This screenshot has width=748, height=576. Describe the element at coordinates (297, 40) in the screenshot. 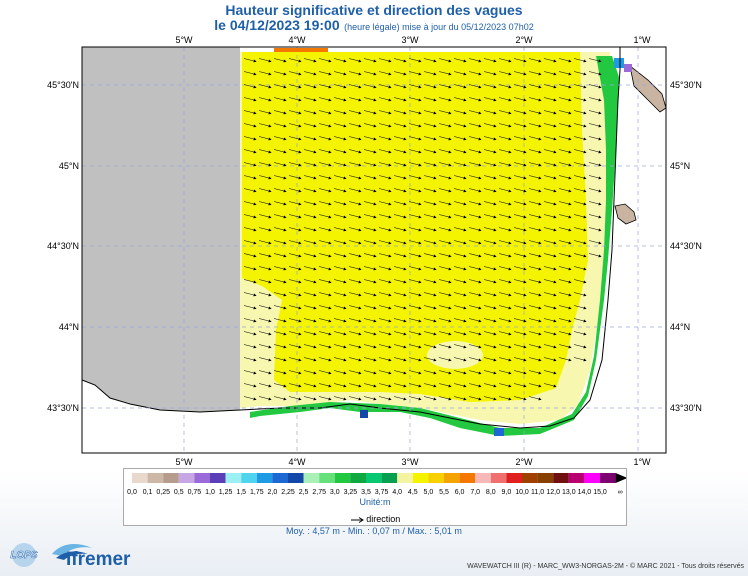

I see `lon-label-top: 4°W` at that location.